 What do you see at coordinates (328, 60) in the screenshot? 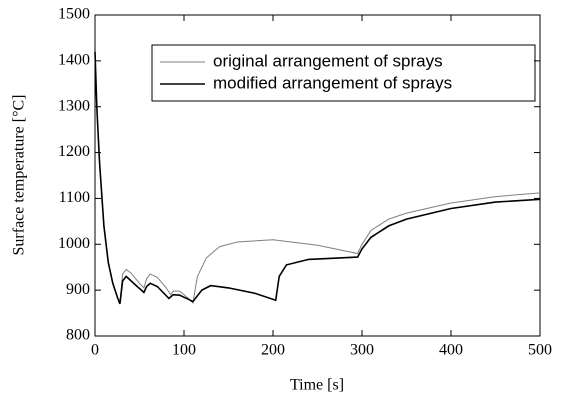
I see `legend-label: original arrangement of sprays` at bounding box center [328, 60].